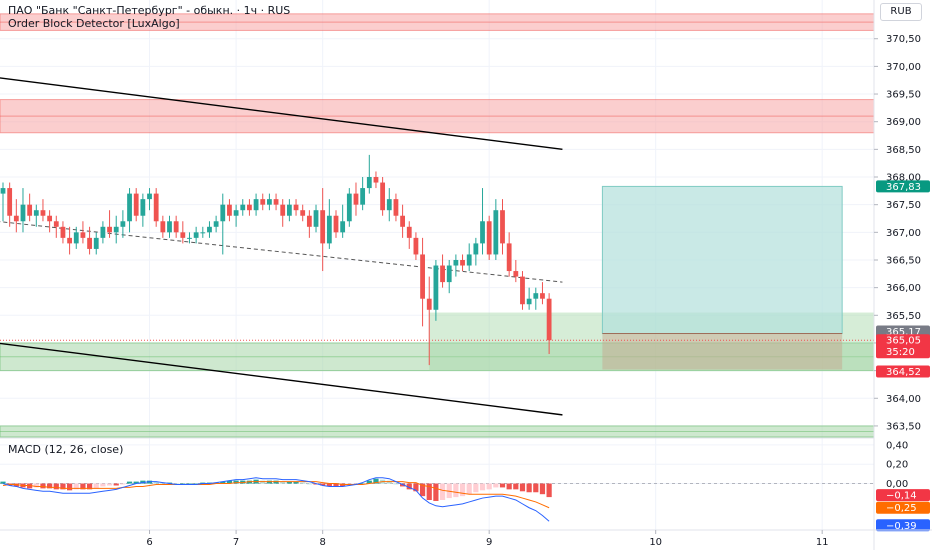 The image size is (932, 554). What do you see at coordinates (276, 499) in the screenshot?
I see `macd-line` at bounding box center [276, 499].